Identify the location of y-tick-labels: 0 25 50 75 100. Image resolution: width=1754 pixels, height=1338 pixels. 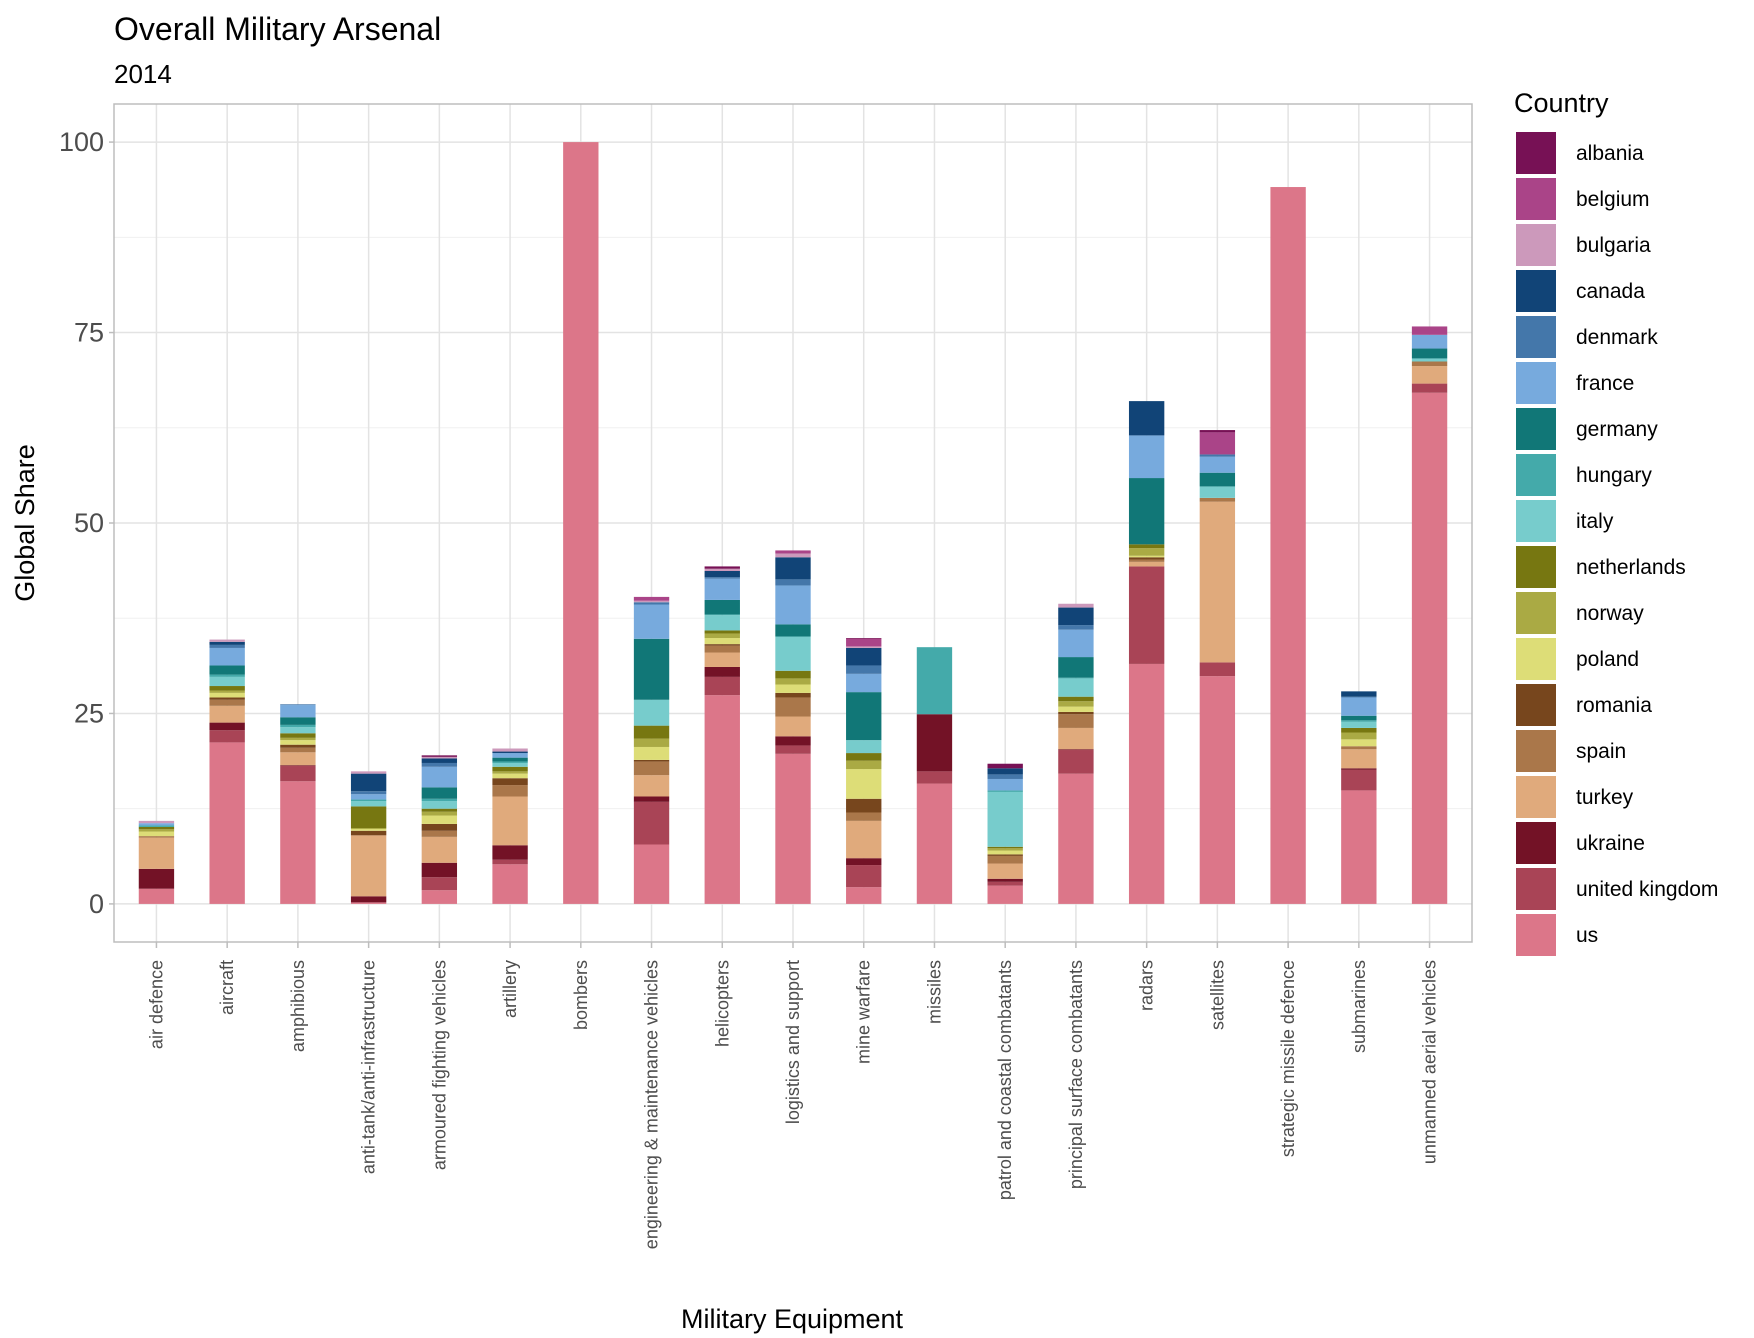
(86, 523).